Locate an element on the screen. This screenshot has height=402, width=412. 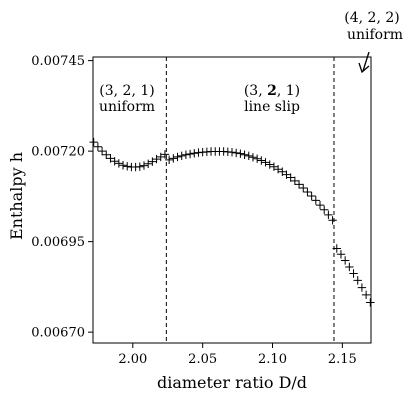
region-2-tuple-a: (3, is located at coordinates (255, 91).